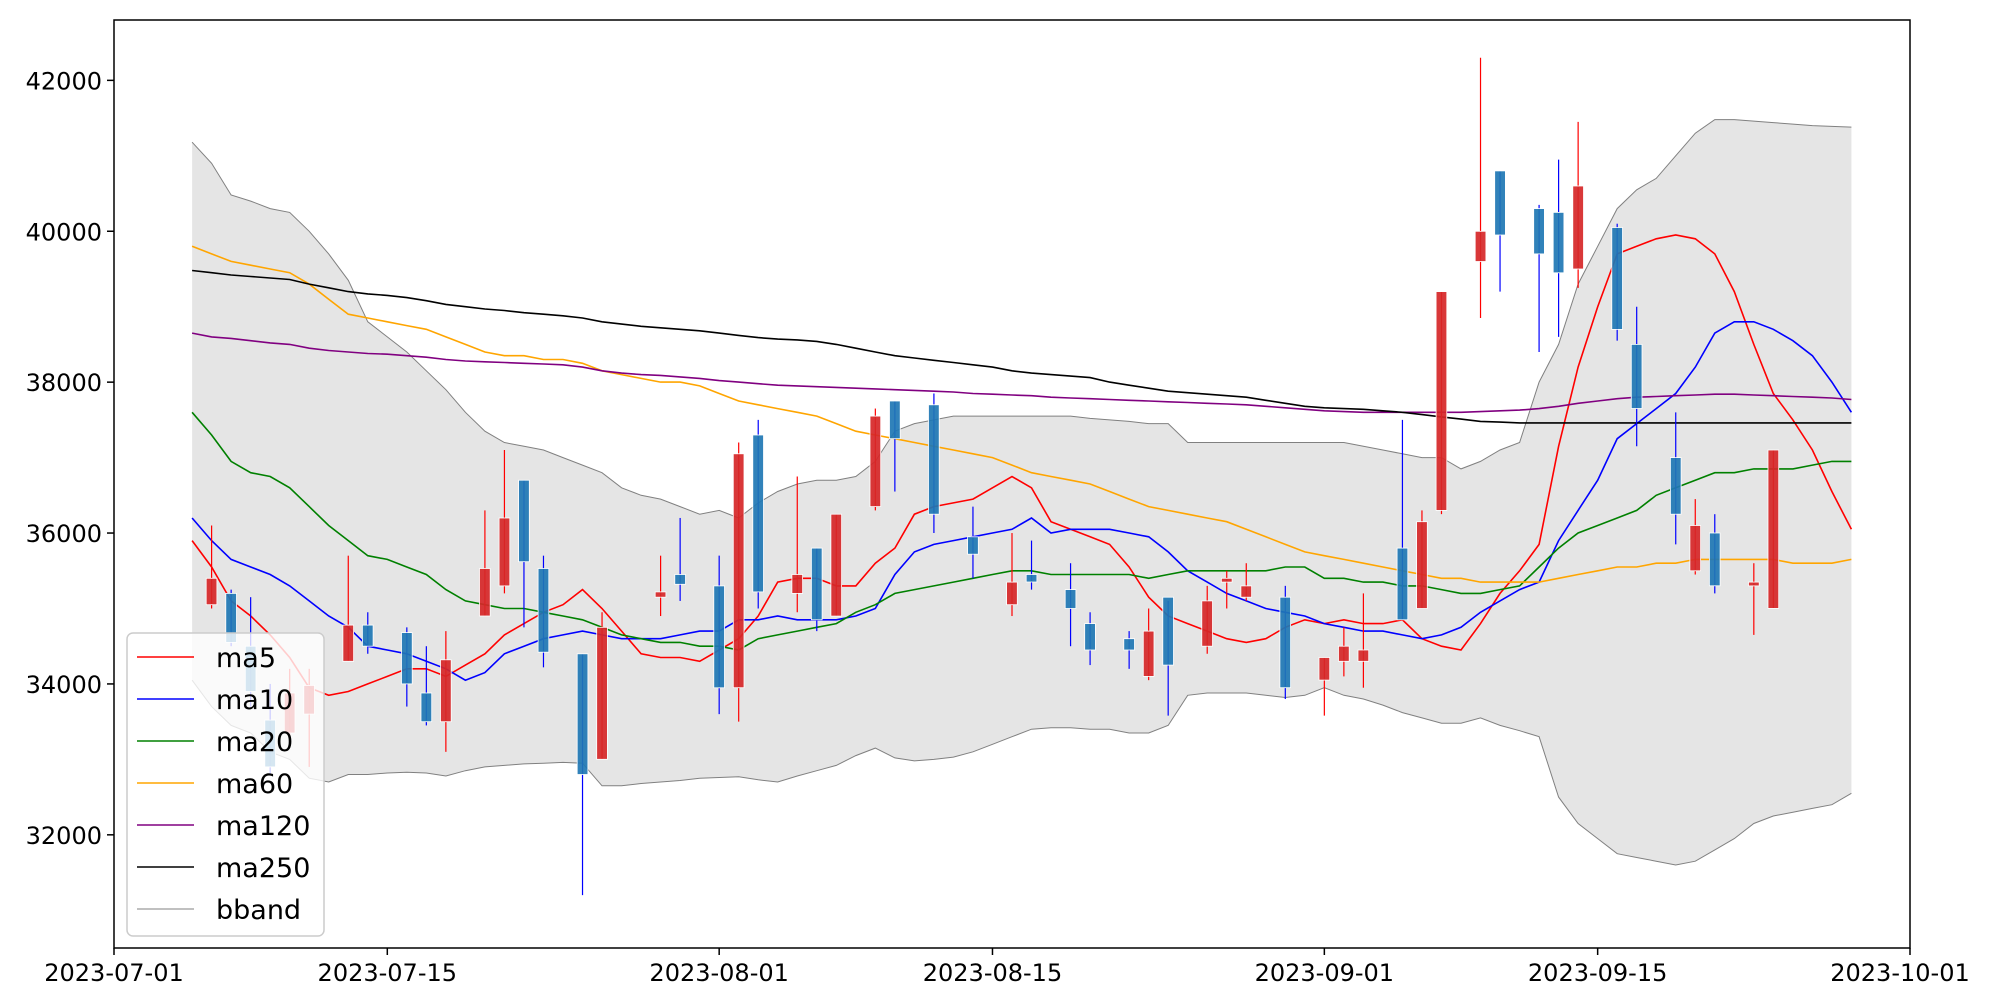 This screenshot has width=2000, height=1000. I want to click on y-tick-label: 38000, so click(64, 383).